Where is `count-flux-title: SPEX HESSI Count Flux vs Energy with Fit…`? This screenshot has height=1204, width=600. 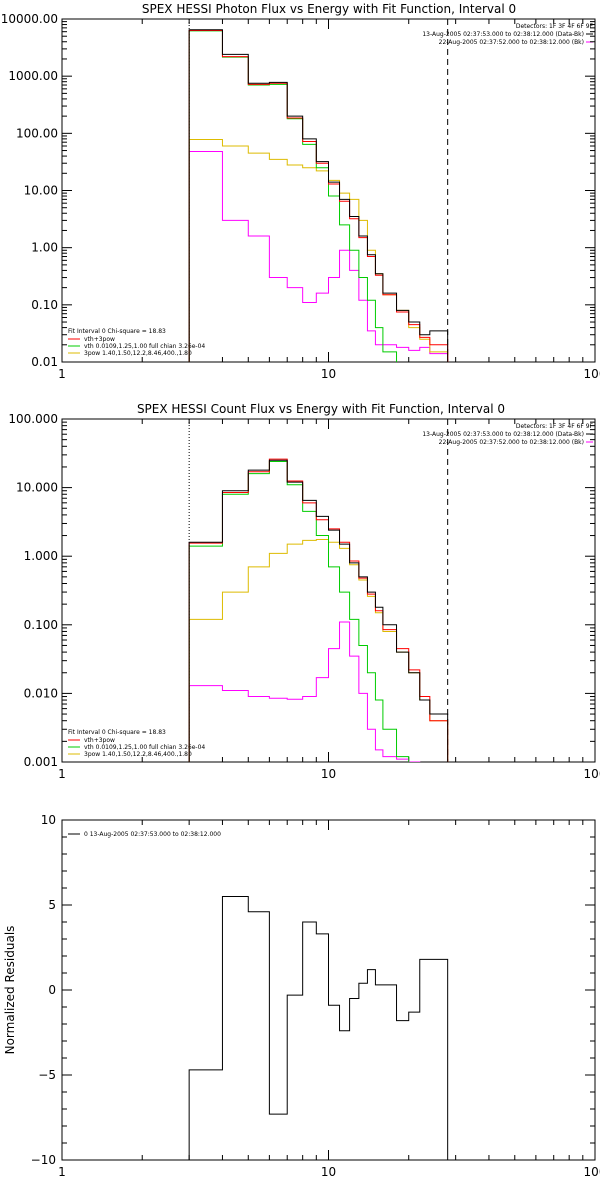
count-flux-title: SPEX HESSI Count Flux vs Energy with Fit… is located at coordinates (321, 409).